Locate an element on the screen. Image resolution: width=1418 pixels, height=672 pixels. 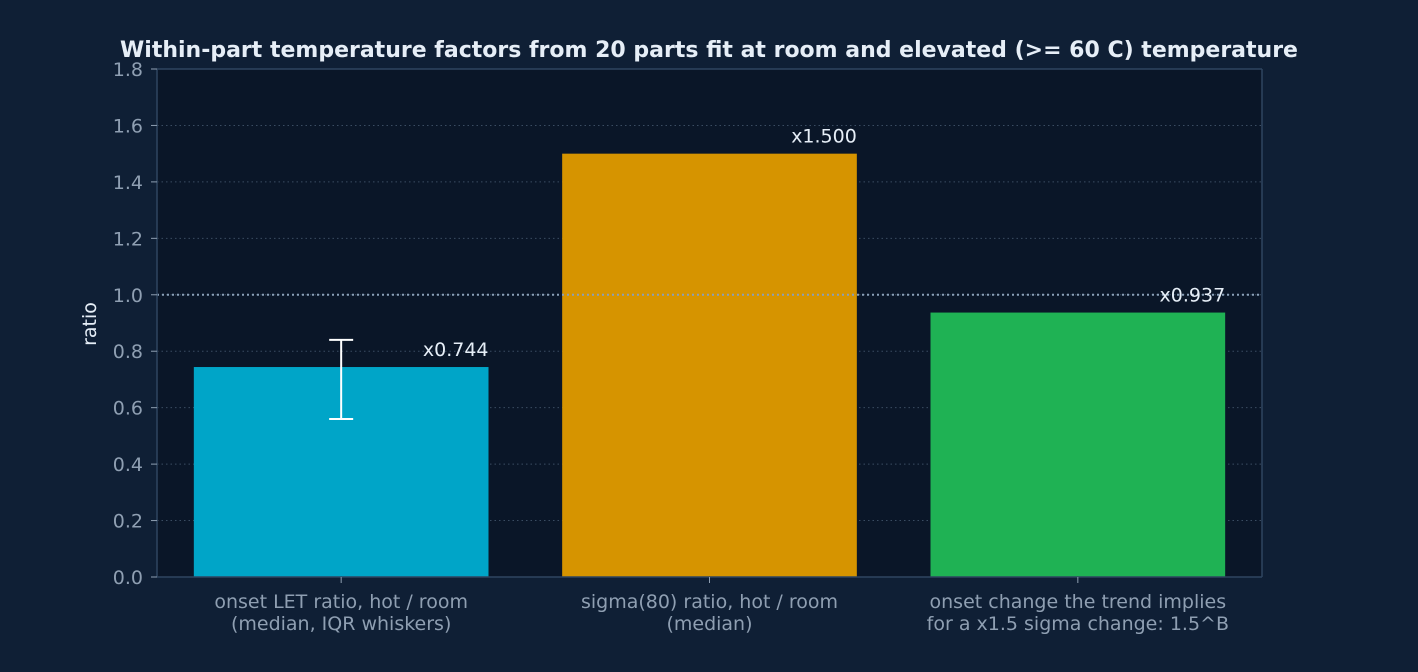
value-label-1: x0.744 is located at coordinates (456, 350).